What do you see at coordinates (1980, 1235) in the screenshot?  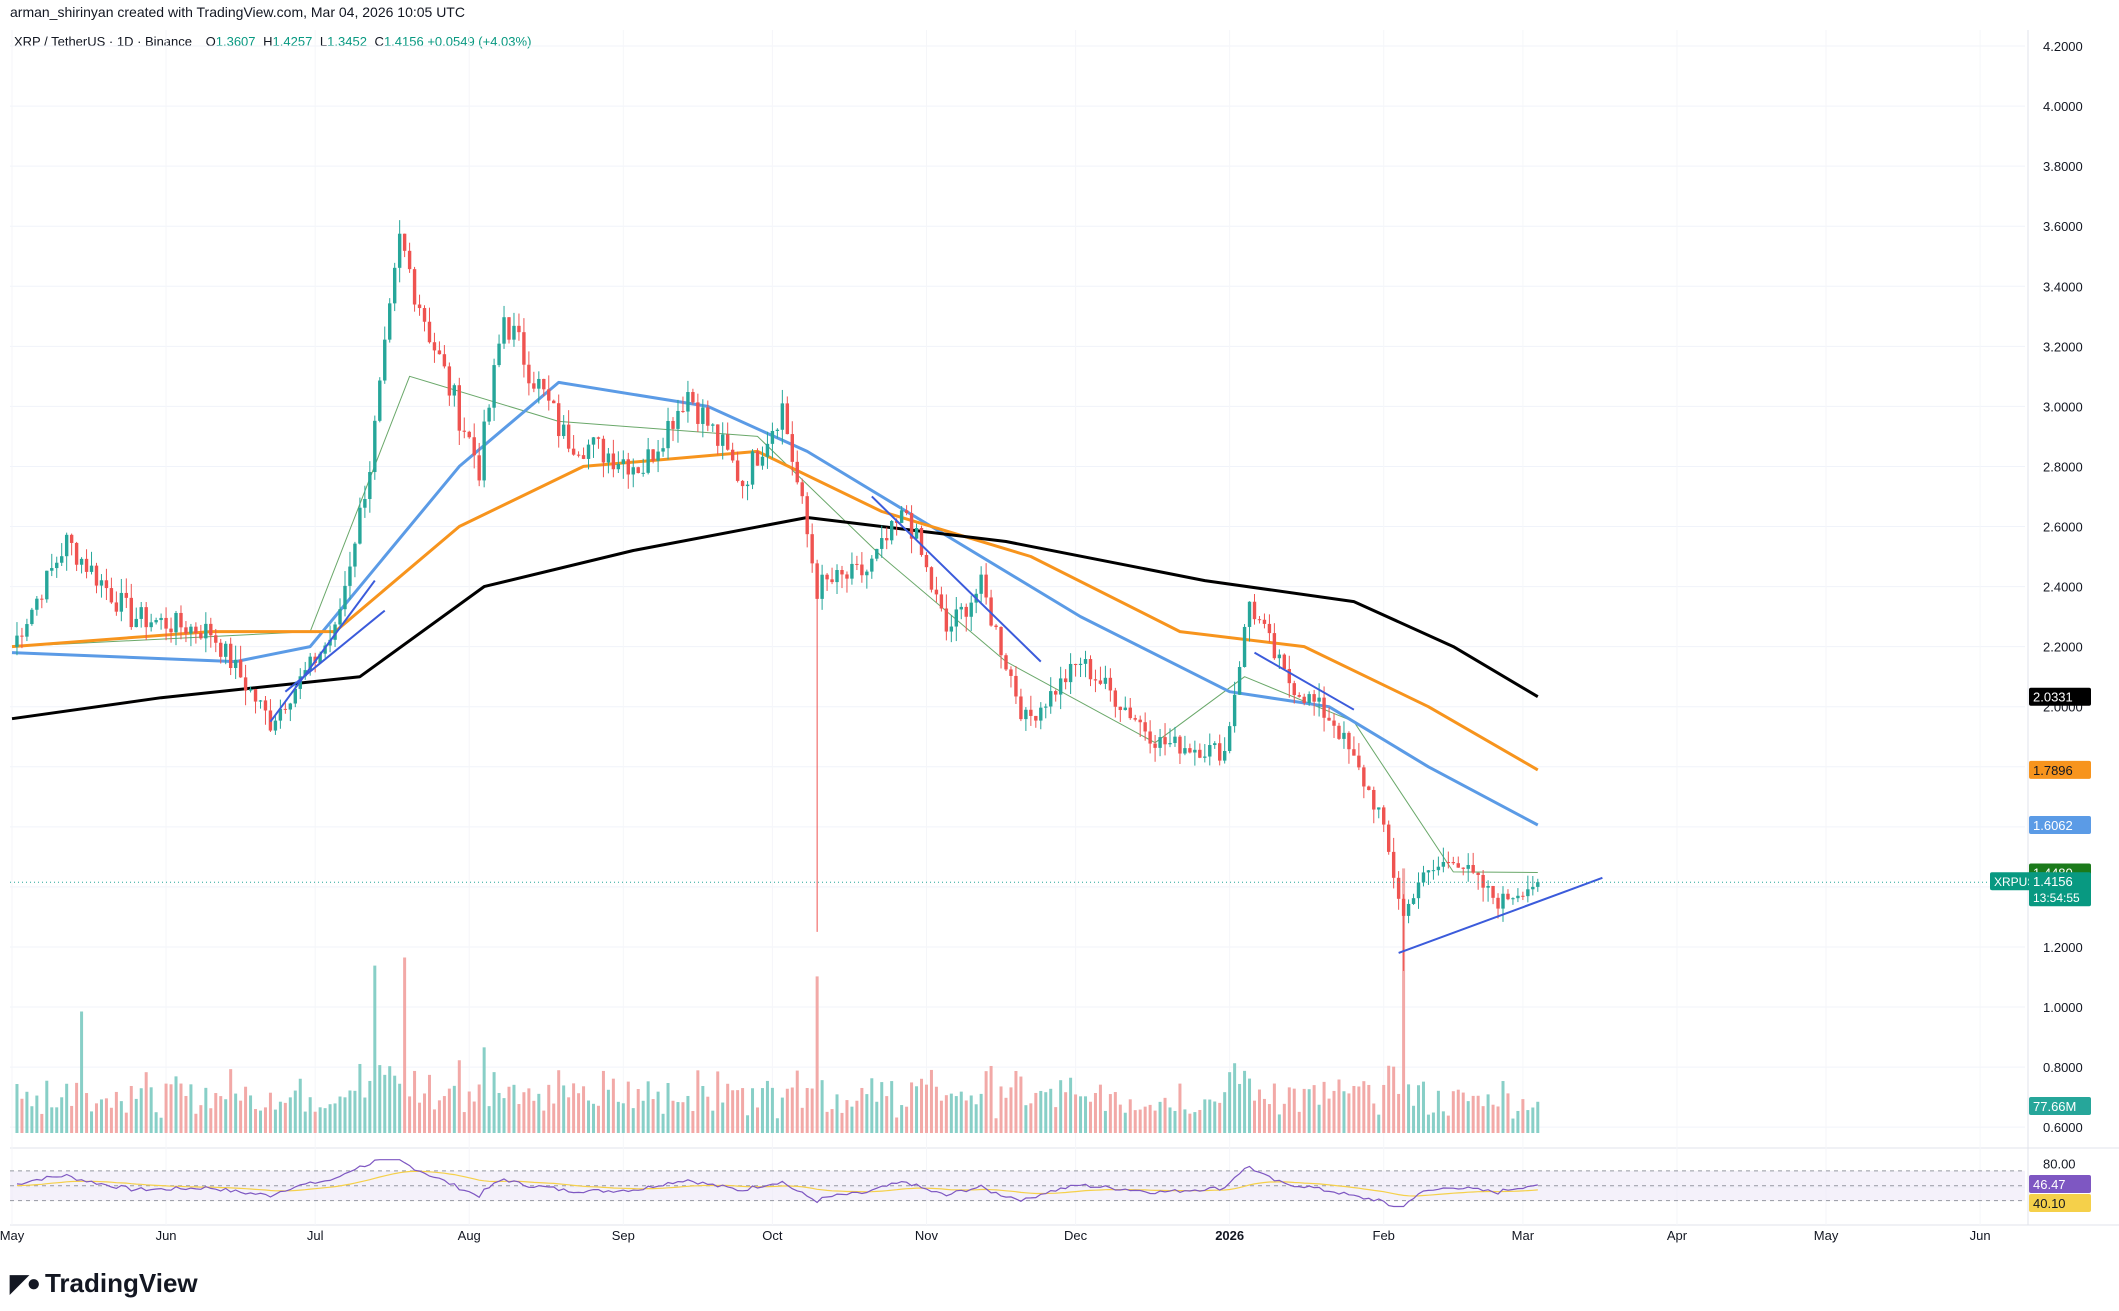 I see `time-tick-label: Jun` at bounding box center [1980, 1235].